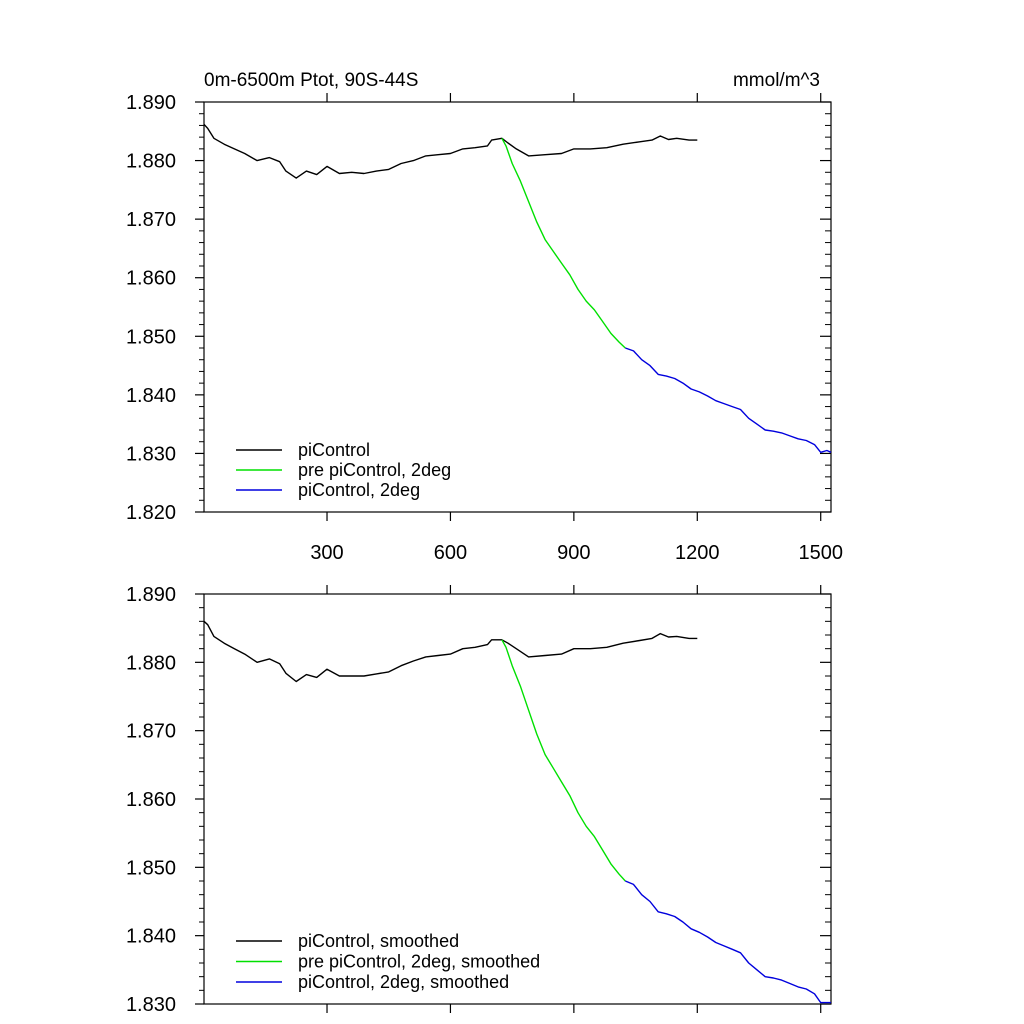 The width and height of the screenshot is (1024, 1024). What do you see at coordinates (403, 982) in the screenshot?
I see `legend-label: piControl, 2deg, smoothed` at bounding box center [403, 982].